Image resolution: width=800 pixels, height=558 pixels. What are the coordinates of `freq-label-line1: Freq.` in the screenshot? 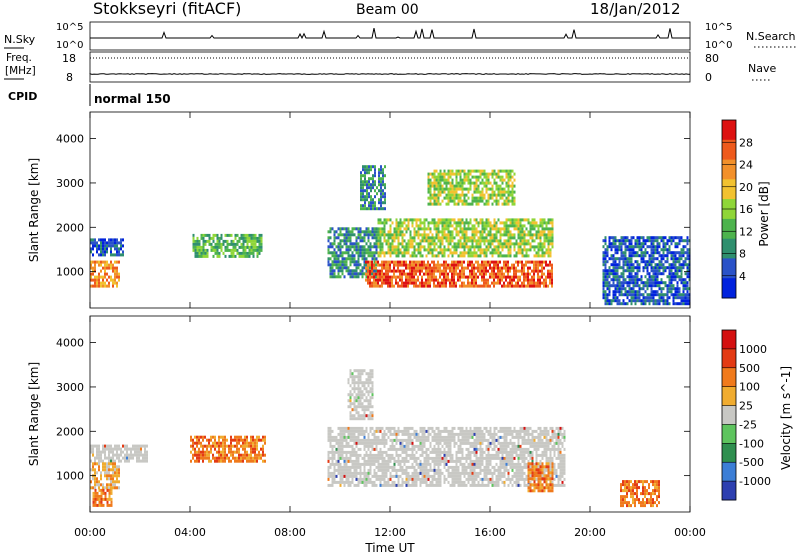 It's located at (19, 58).